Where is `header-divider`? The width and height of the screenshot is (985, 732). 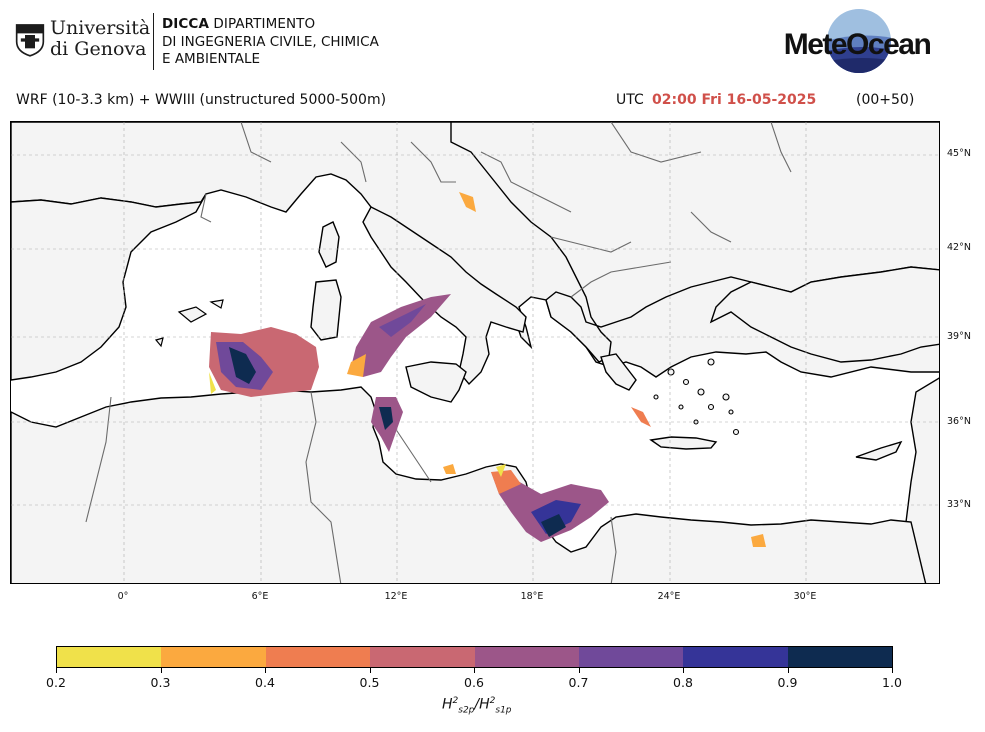 header-divider is located at coordinates (153, 41).